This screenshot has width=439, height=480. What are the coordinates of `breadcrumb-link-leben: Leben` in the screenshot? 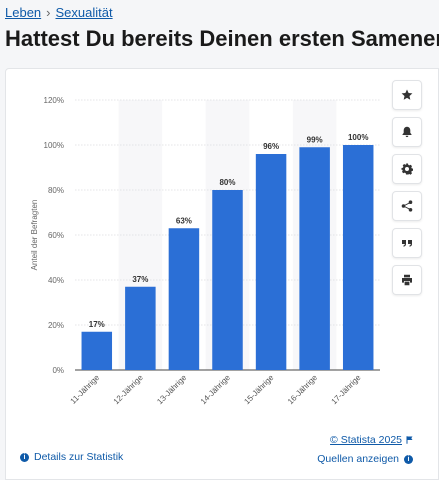 It's located at (23, 12).